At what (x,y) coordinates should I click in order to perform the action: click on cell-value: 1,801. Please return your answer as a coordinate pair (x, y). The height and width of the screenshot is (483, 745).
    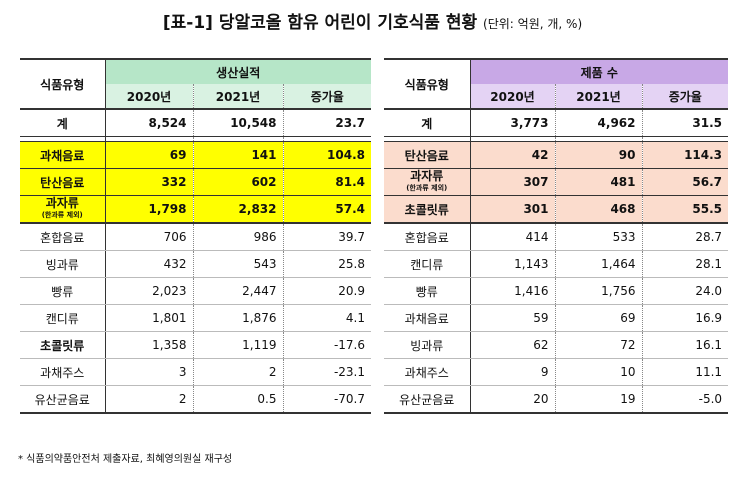
    Looking at the image, I should click on (148, 318).